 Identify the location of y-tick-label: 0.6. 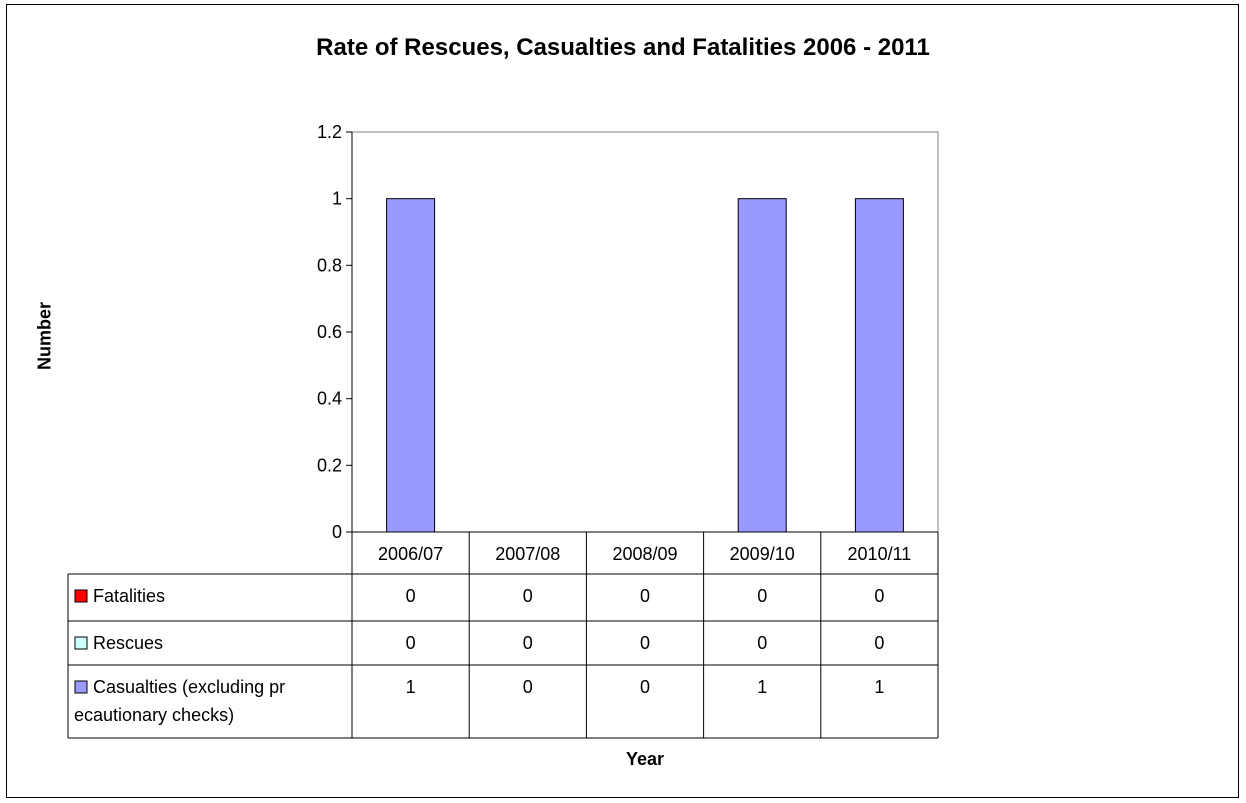
(329, 332).